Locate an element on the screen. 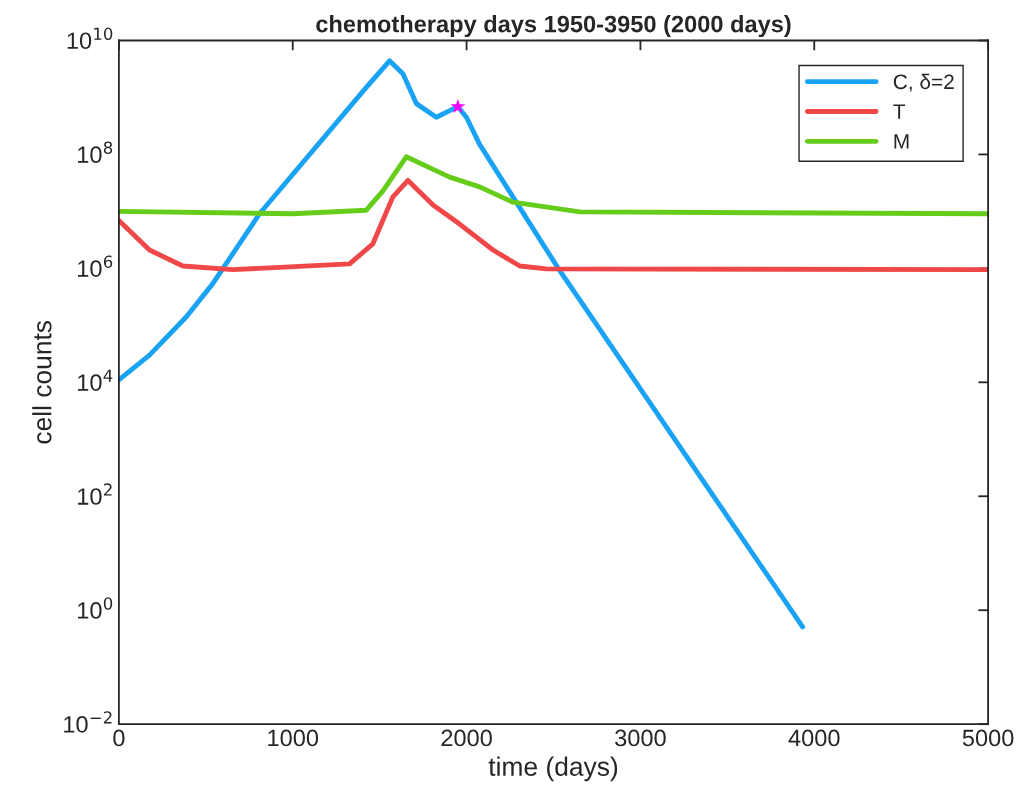 This screenshot has height=810, width=1025. chart-title: chemotherapy days 1950-3950 (2000 days) is located at coordinates (553, 26).